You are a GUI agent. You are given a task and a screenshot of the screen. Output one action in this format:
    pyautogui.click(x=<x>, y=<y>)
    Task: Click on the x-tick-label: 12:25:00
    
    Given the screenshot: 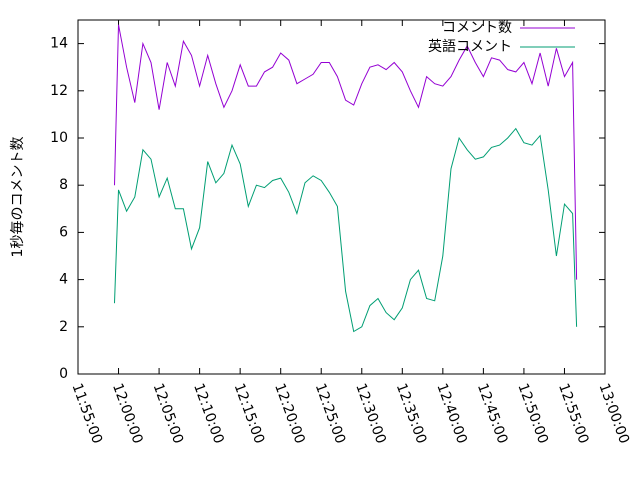 What is the action you would take?
    pyautogui.click(x=330, y=413)
    